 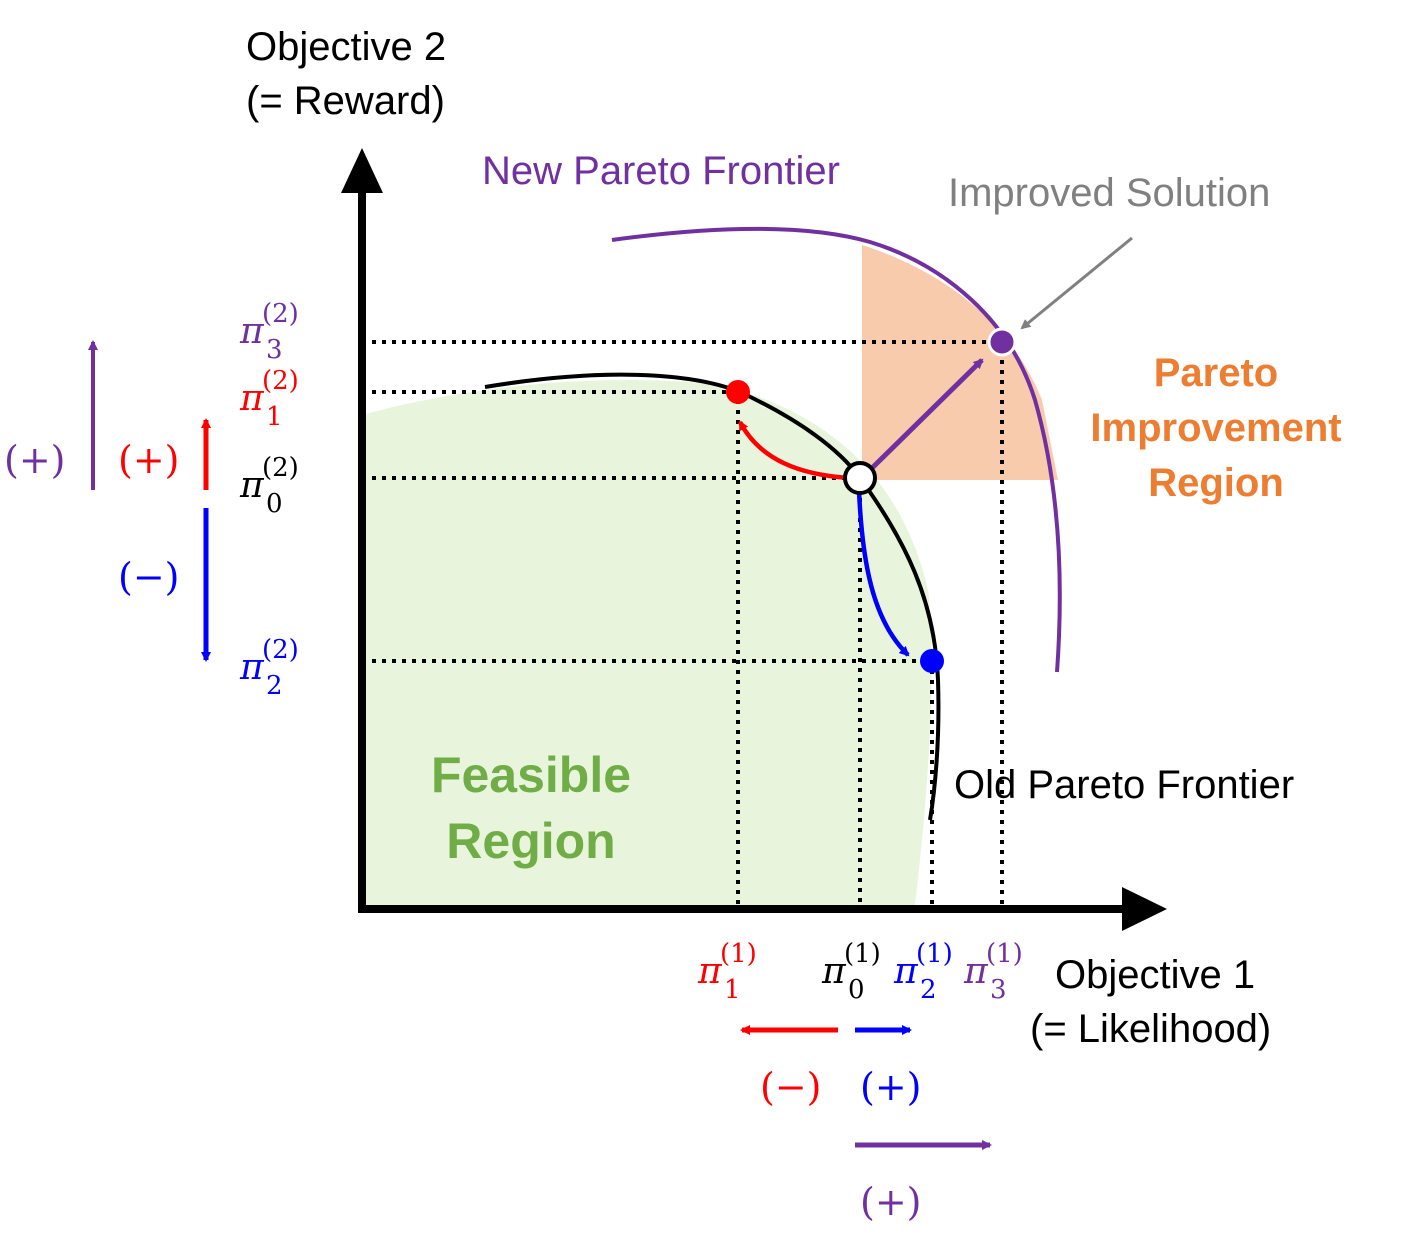 What do you see at coordinates (1216, 483) in the screenshot?
I see `improvement-region-label-3: Region` at bounding box center [1216, 483].